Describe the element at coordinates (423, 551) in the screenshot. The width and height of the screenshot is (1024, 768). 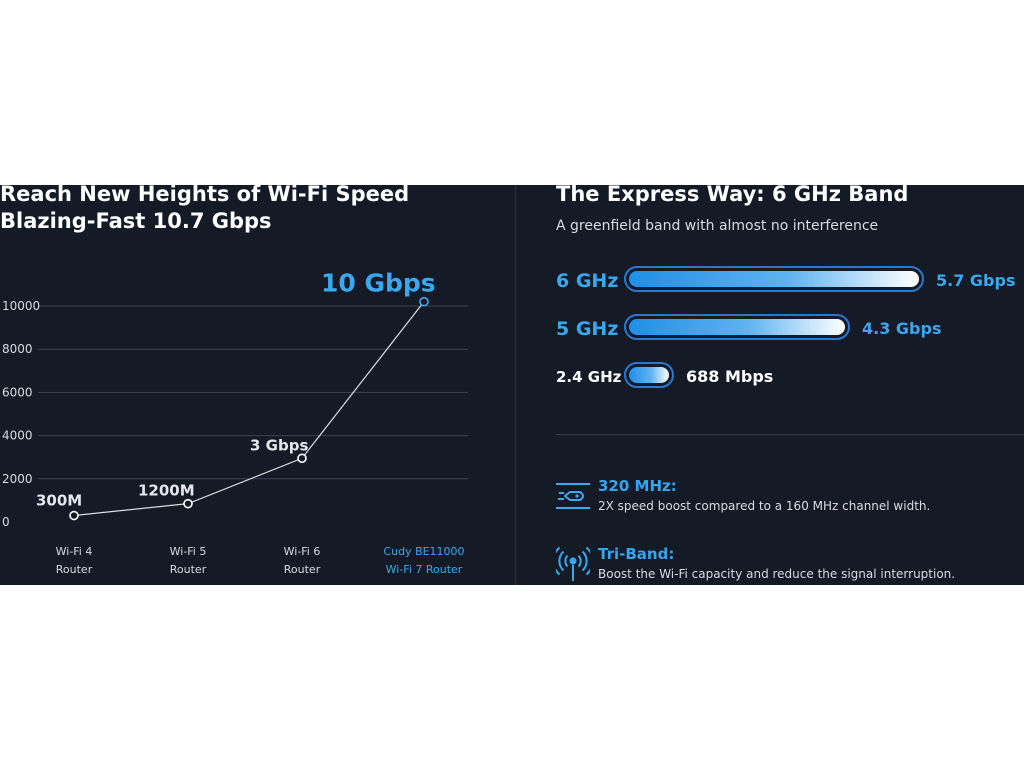
I see `x-category-label: Cudy BE11000` at that location.